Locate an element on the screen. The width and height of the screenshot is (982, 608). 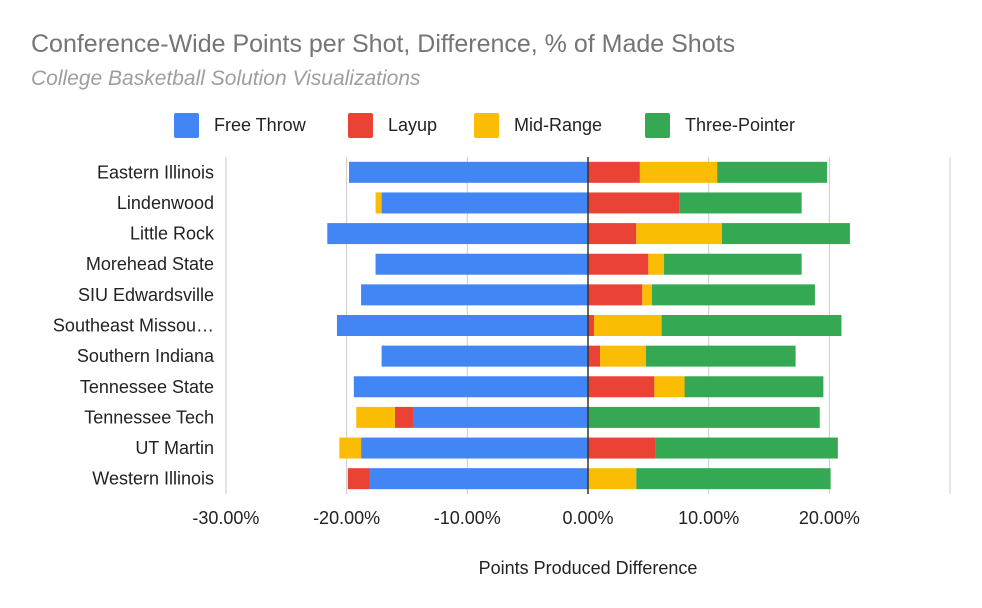
x-tick-labels: -30.00% -20.00% -10.00% 0.00% 10.00% 20.00% is located at coordinates (526, 518).